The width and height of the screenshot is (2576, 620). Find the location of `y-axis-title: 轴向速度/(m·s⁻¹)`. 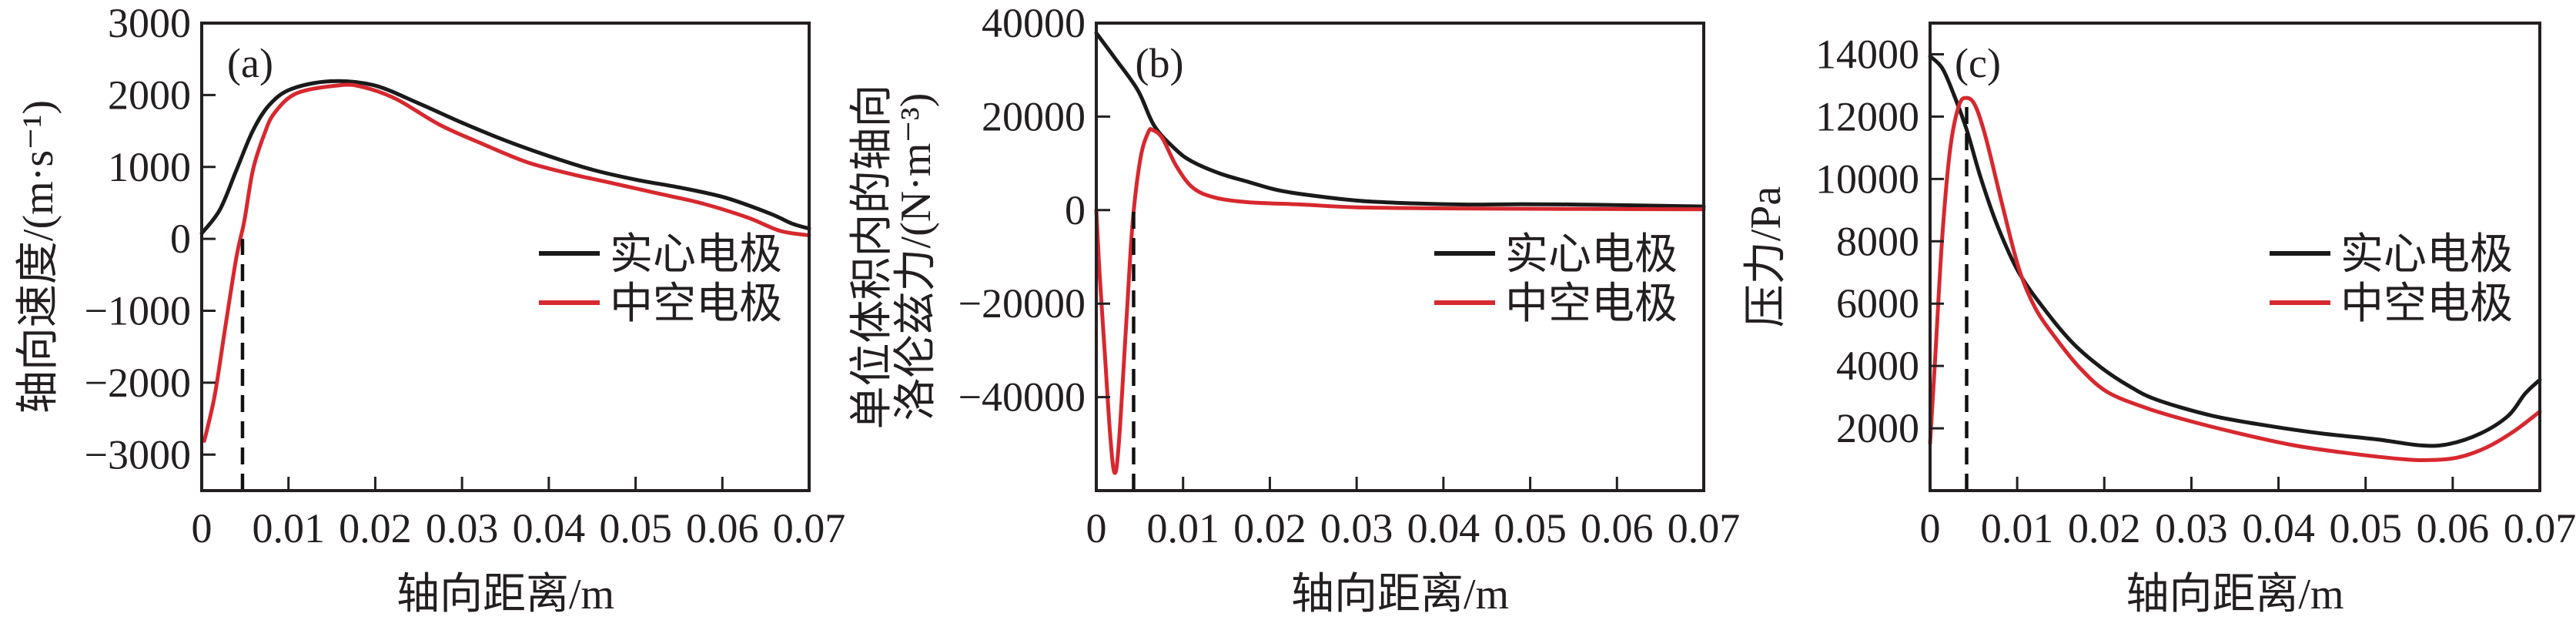

y-axis-title: 轴向速度/(m·s⁻¹) is located at coordinates (38, 257).